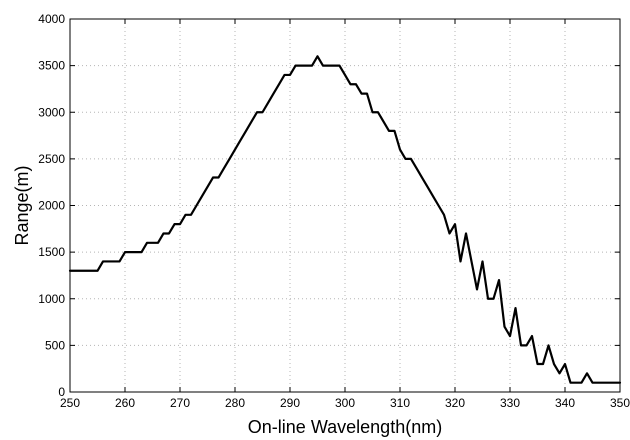 This screenshot has height=440, width=630. What do you see at coordinates (51, 19) in the screenshot?
I see `y-tick-label: 4000` at bounding box center [51, 19].